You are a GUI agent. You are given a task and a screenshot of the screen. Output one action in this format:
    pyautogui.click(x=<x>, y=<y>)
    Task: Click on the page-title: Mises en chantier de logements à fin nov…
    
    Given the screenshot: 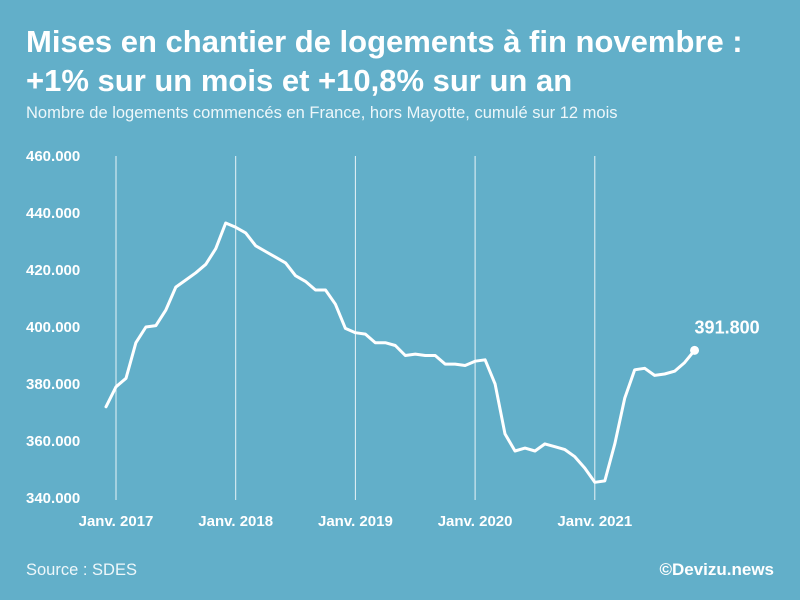 What is the action you would take?
    pyautogui.click(x=384, y=61)
    